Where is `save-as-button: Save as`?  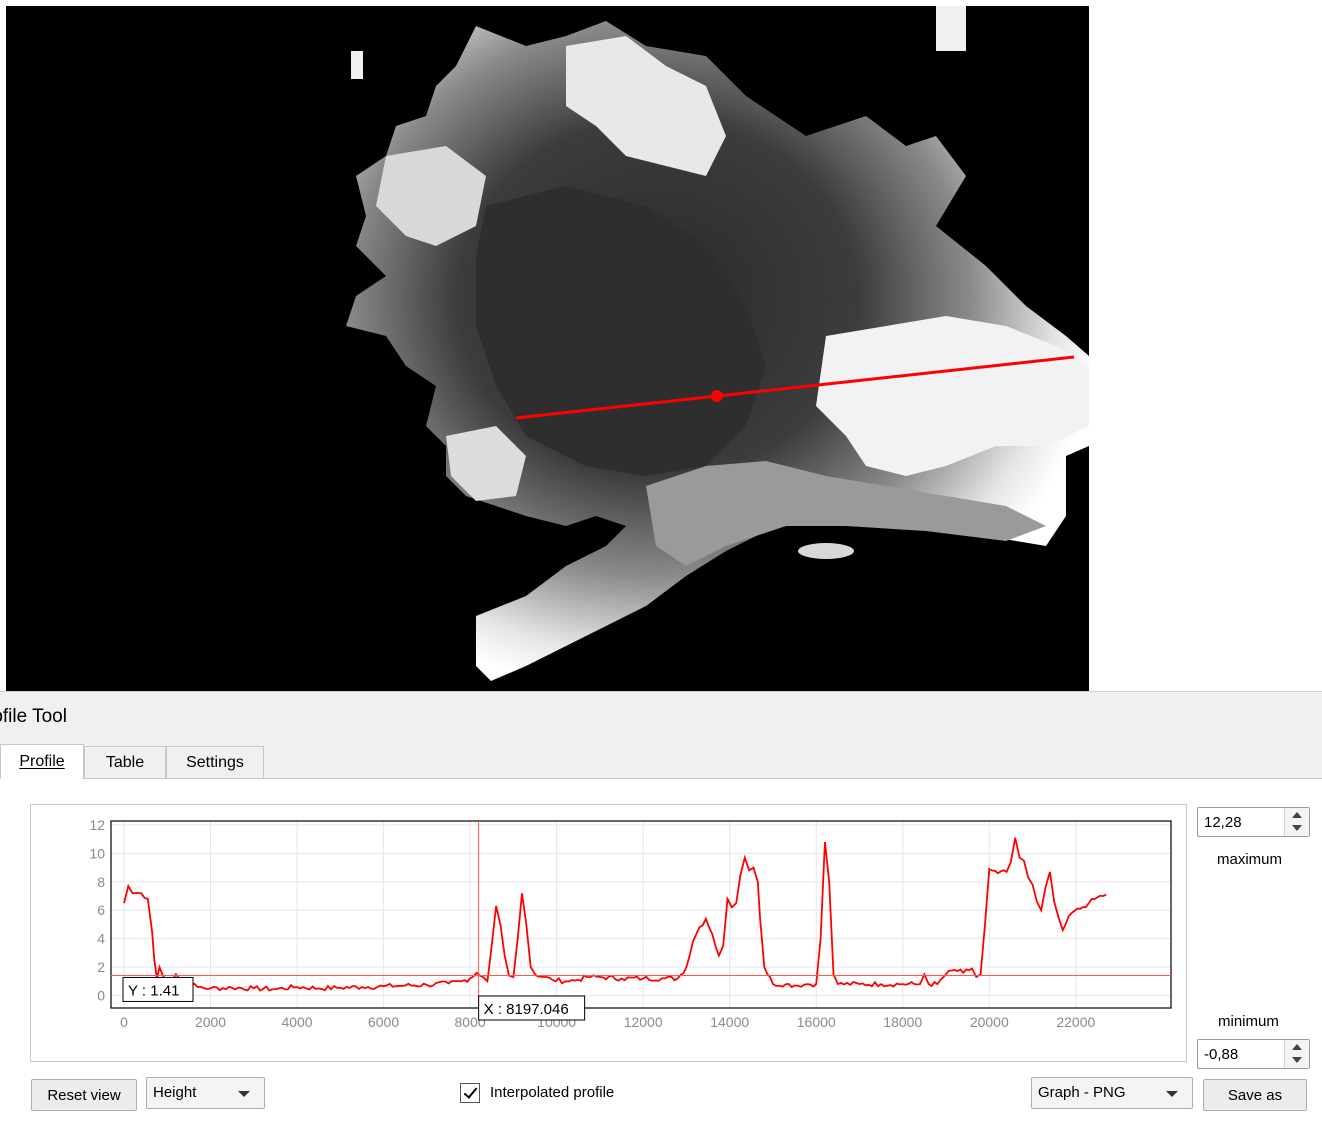 save-as-button: Save as is located at coordinates (1255, 1095).